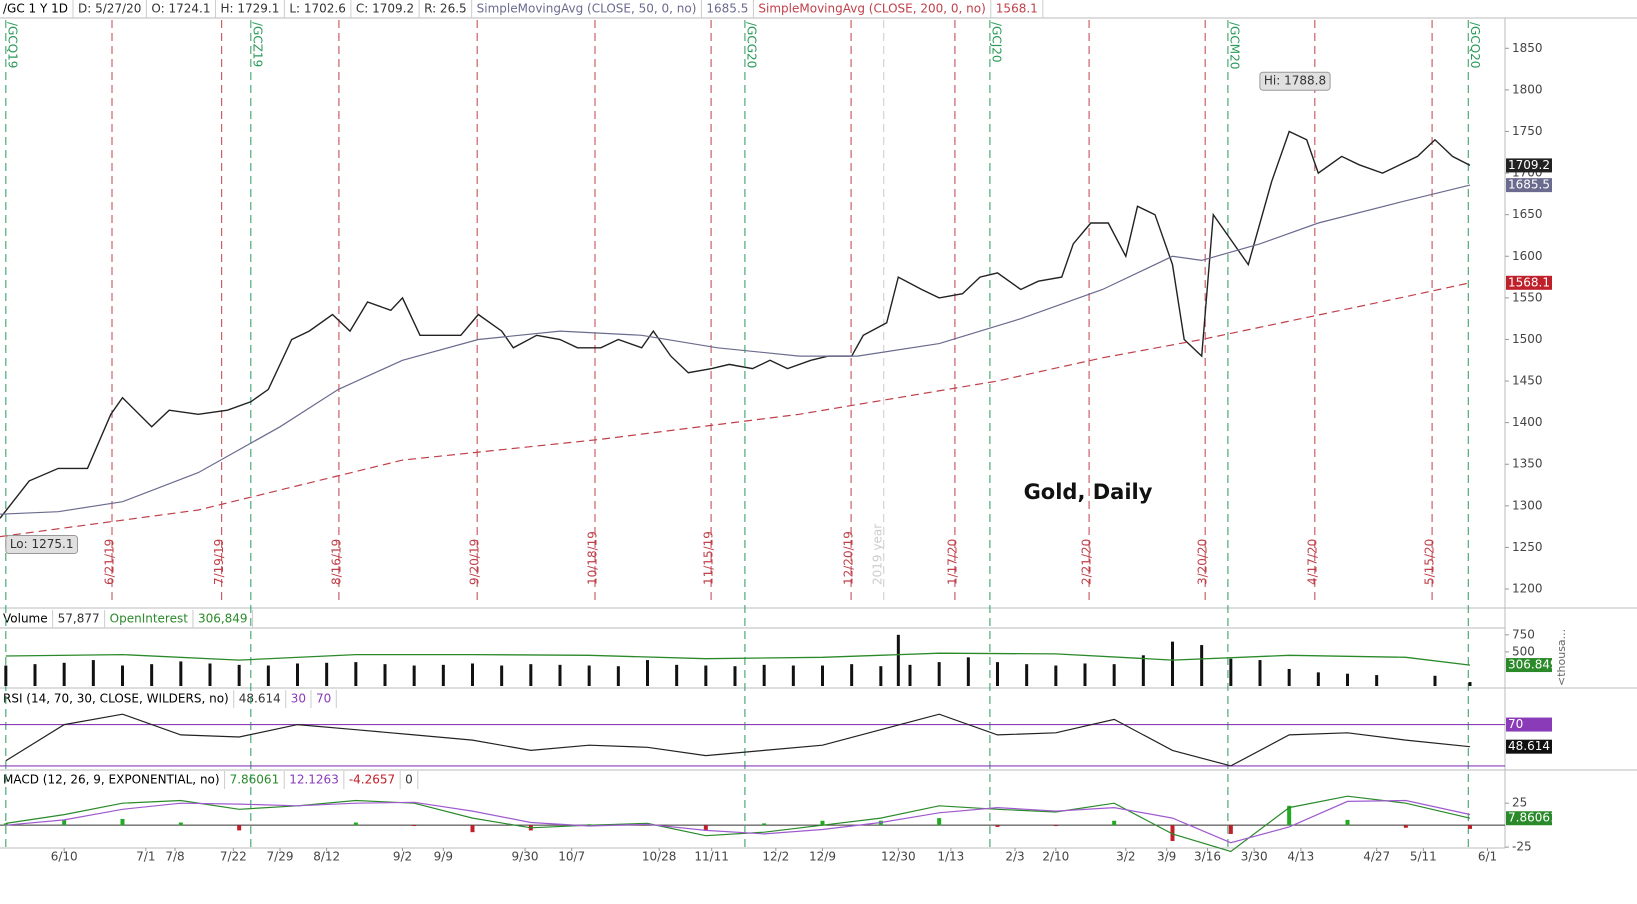 The width and height of the screenshot is (1637, 904). What do you see at coordinates (109, 9) in the screenshot?
I see `header-item: D: 5/27/20` at bounding box center [109, 9].